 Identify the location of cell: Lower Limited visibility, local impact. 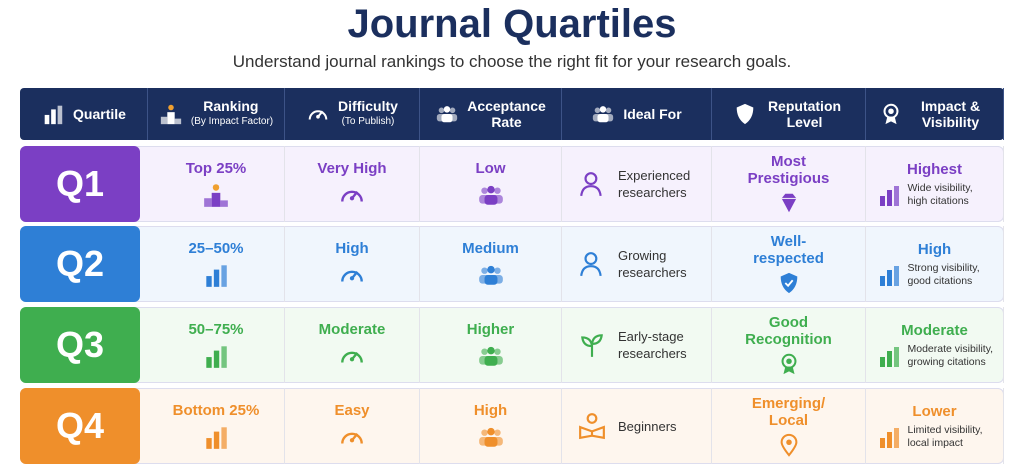
(935, 426).